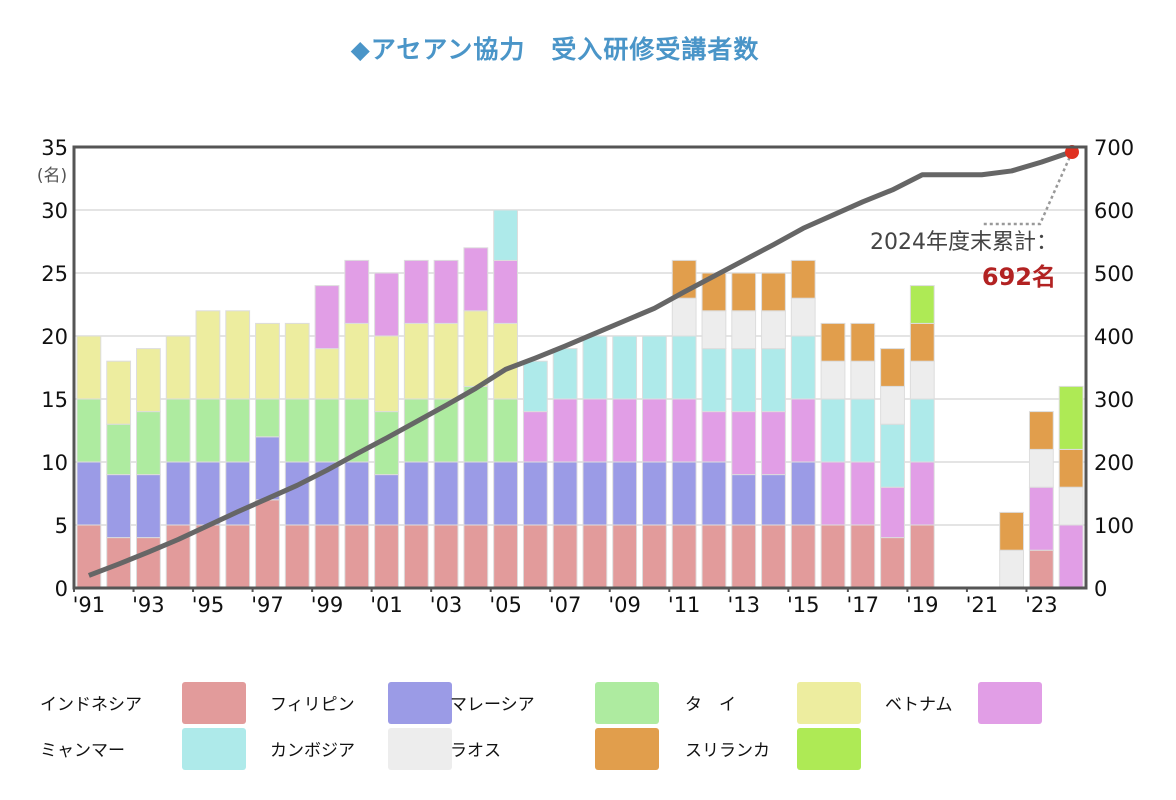 The image size is (1176, 800). I want to click on legend-label: スリランカ, so click(727, 751).